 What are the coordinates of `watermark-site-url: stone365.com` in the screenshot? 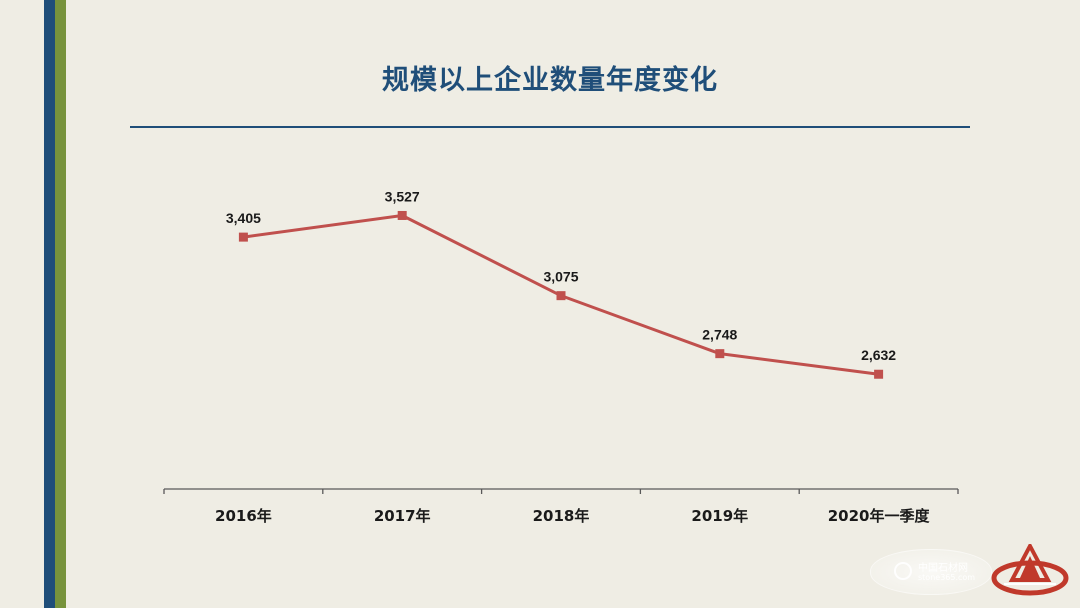 It's located at (947, 577).